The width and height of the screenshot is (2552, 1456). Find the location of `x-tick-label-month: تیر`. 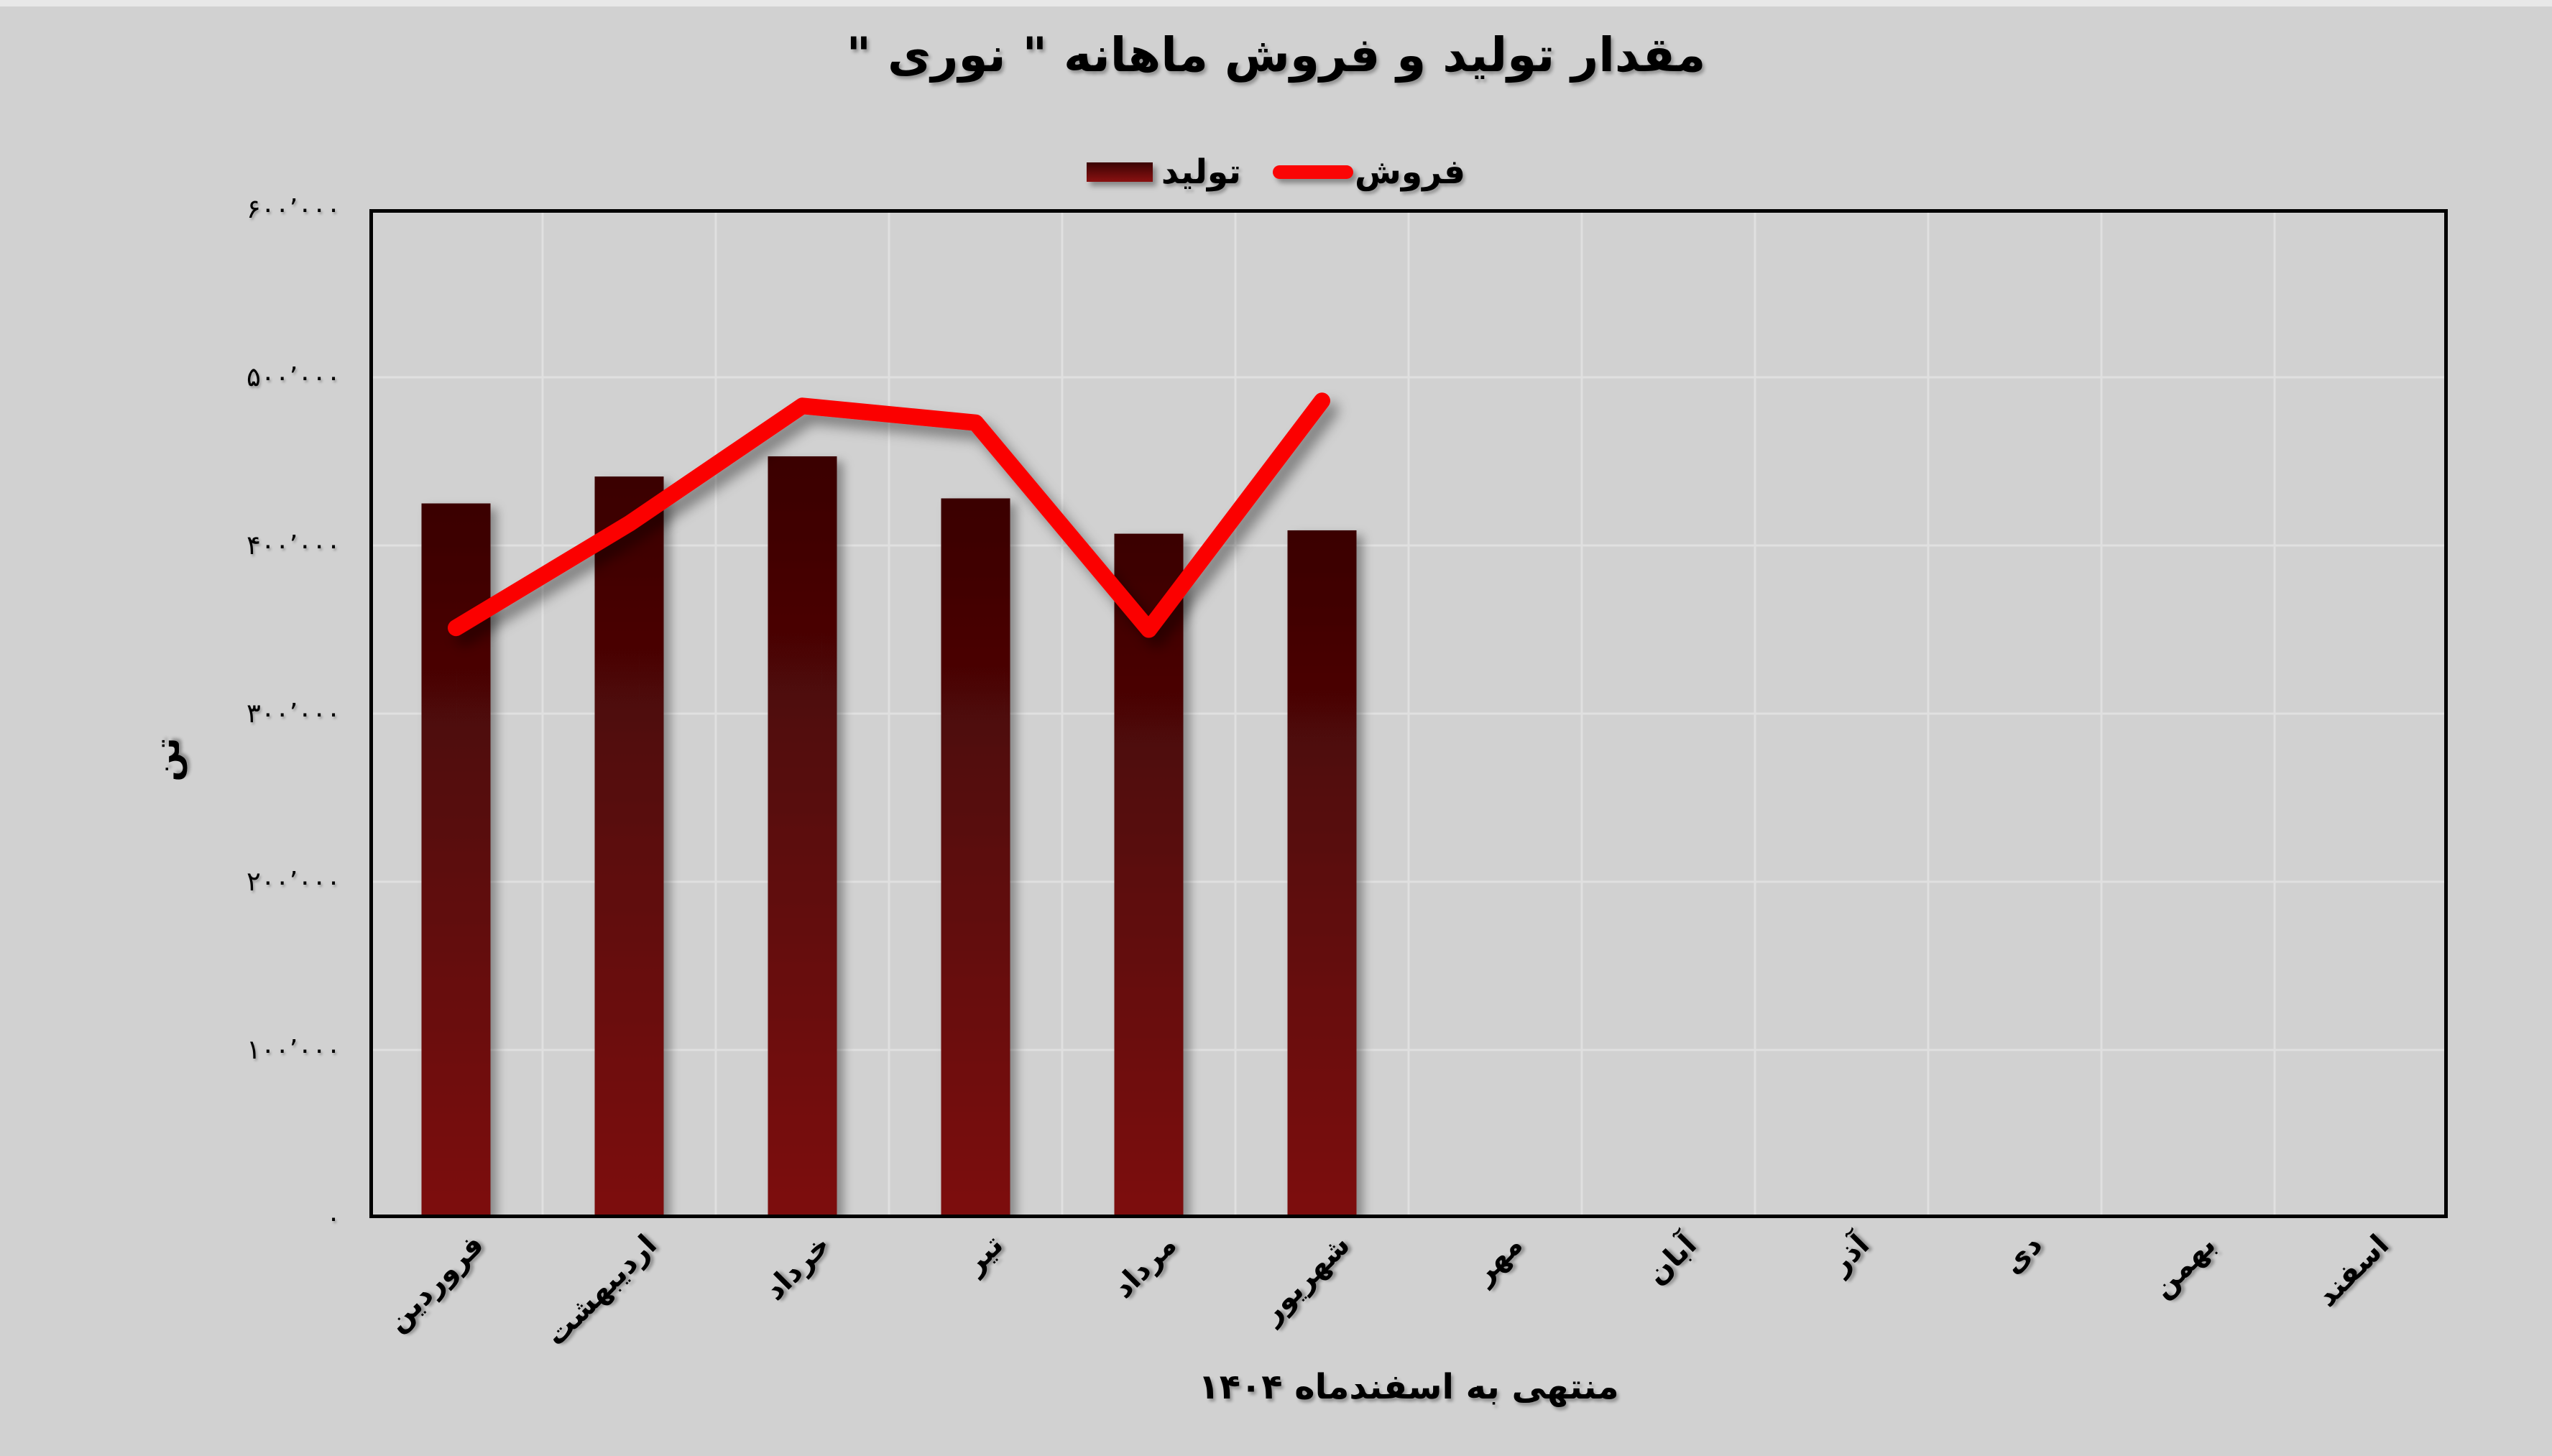

x-tick-label-month: تیر is located at coordinates (984, 1254).